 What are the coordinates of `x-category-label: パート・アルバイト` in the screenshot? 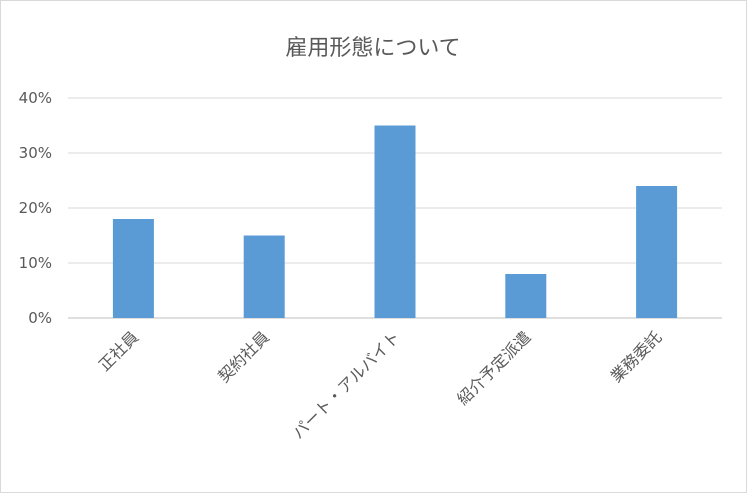 It's located at (346, 384).